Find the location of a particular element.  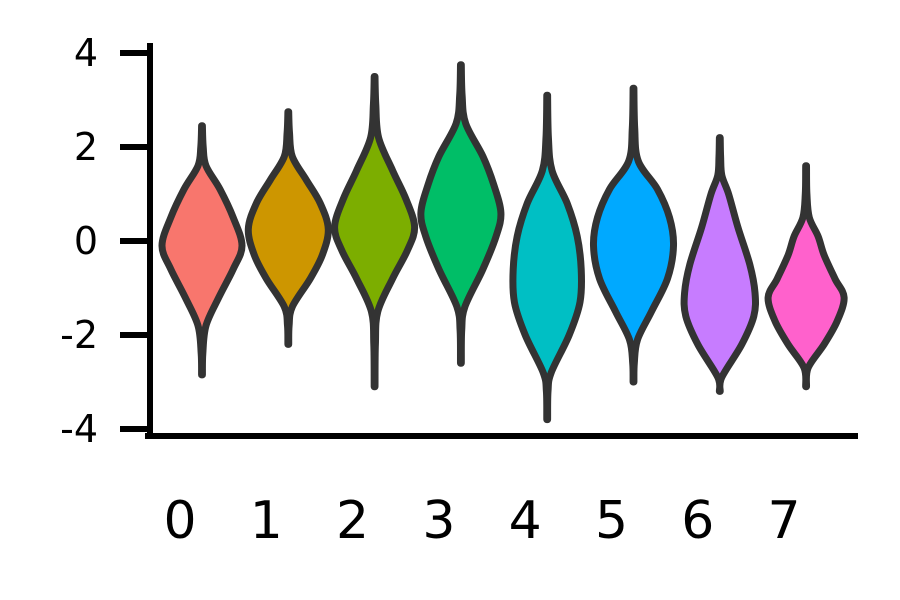

x-tick-label: 5 is located at coordinates (611, 521).